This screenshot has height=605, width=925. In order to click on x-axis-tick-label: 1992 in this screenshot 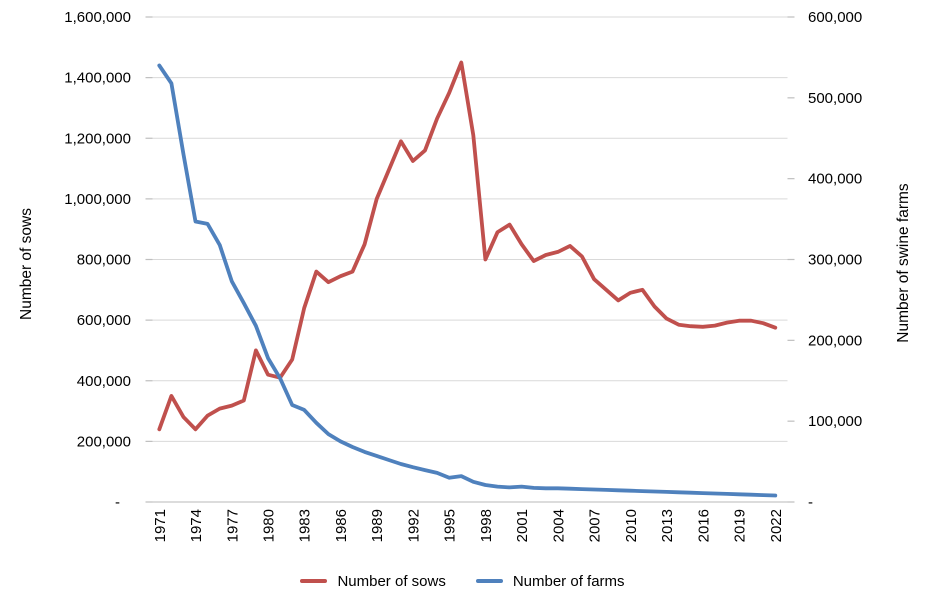, I will do `click(413, 525)`.